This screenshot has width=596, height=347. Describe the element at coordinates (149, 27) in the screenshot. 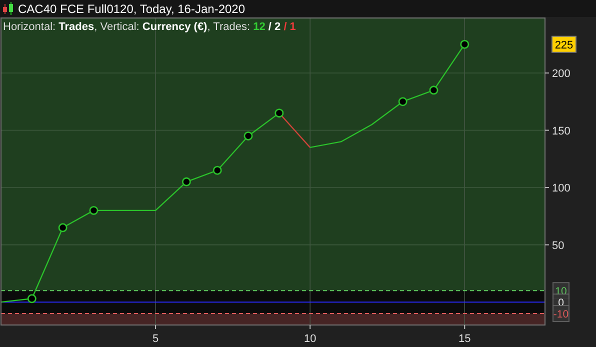

I see `text: Horizontal: Trades, Vertical: Currency (€), Trades: 12 / 2 / 1` at that location.